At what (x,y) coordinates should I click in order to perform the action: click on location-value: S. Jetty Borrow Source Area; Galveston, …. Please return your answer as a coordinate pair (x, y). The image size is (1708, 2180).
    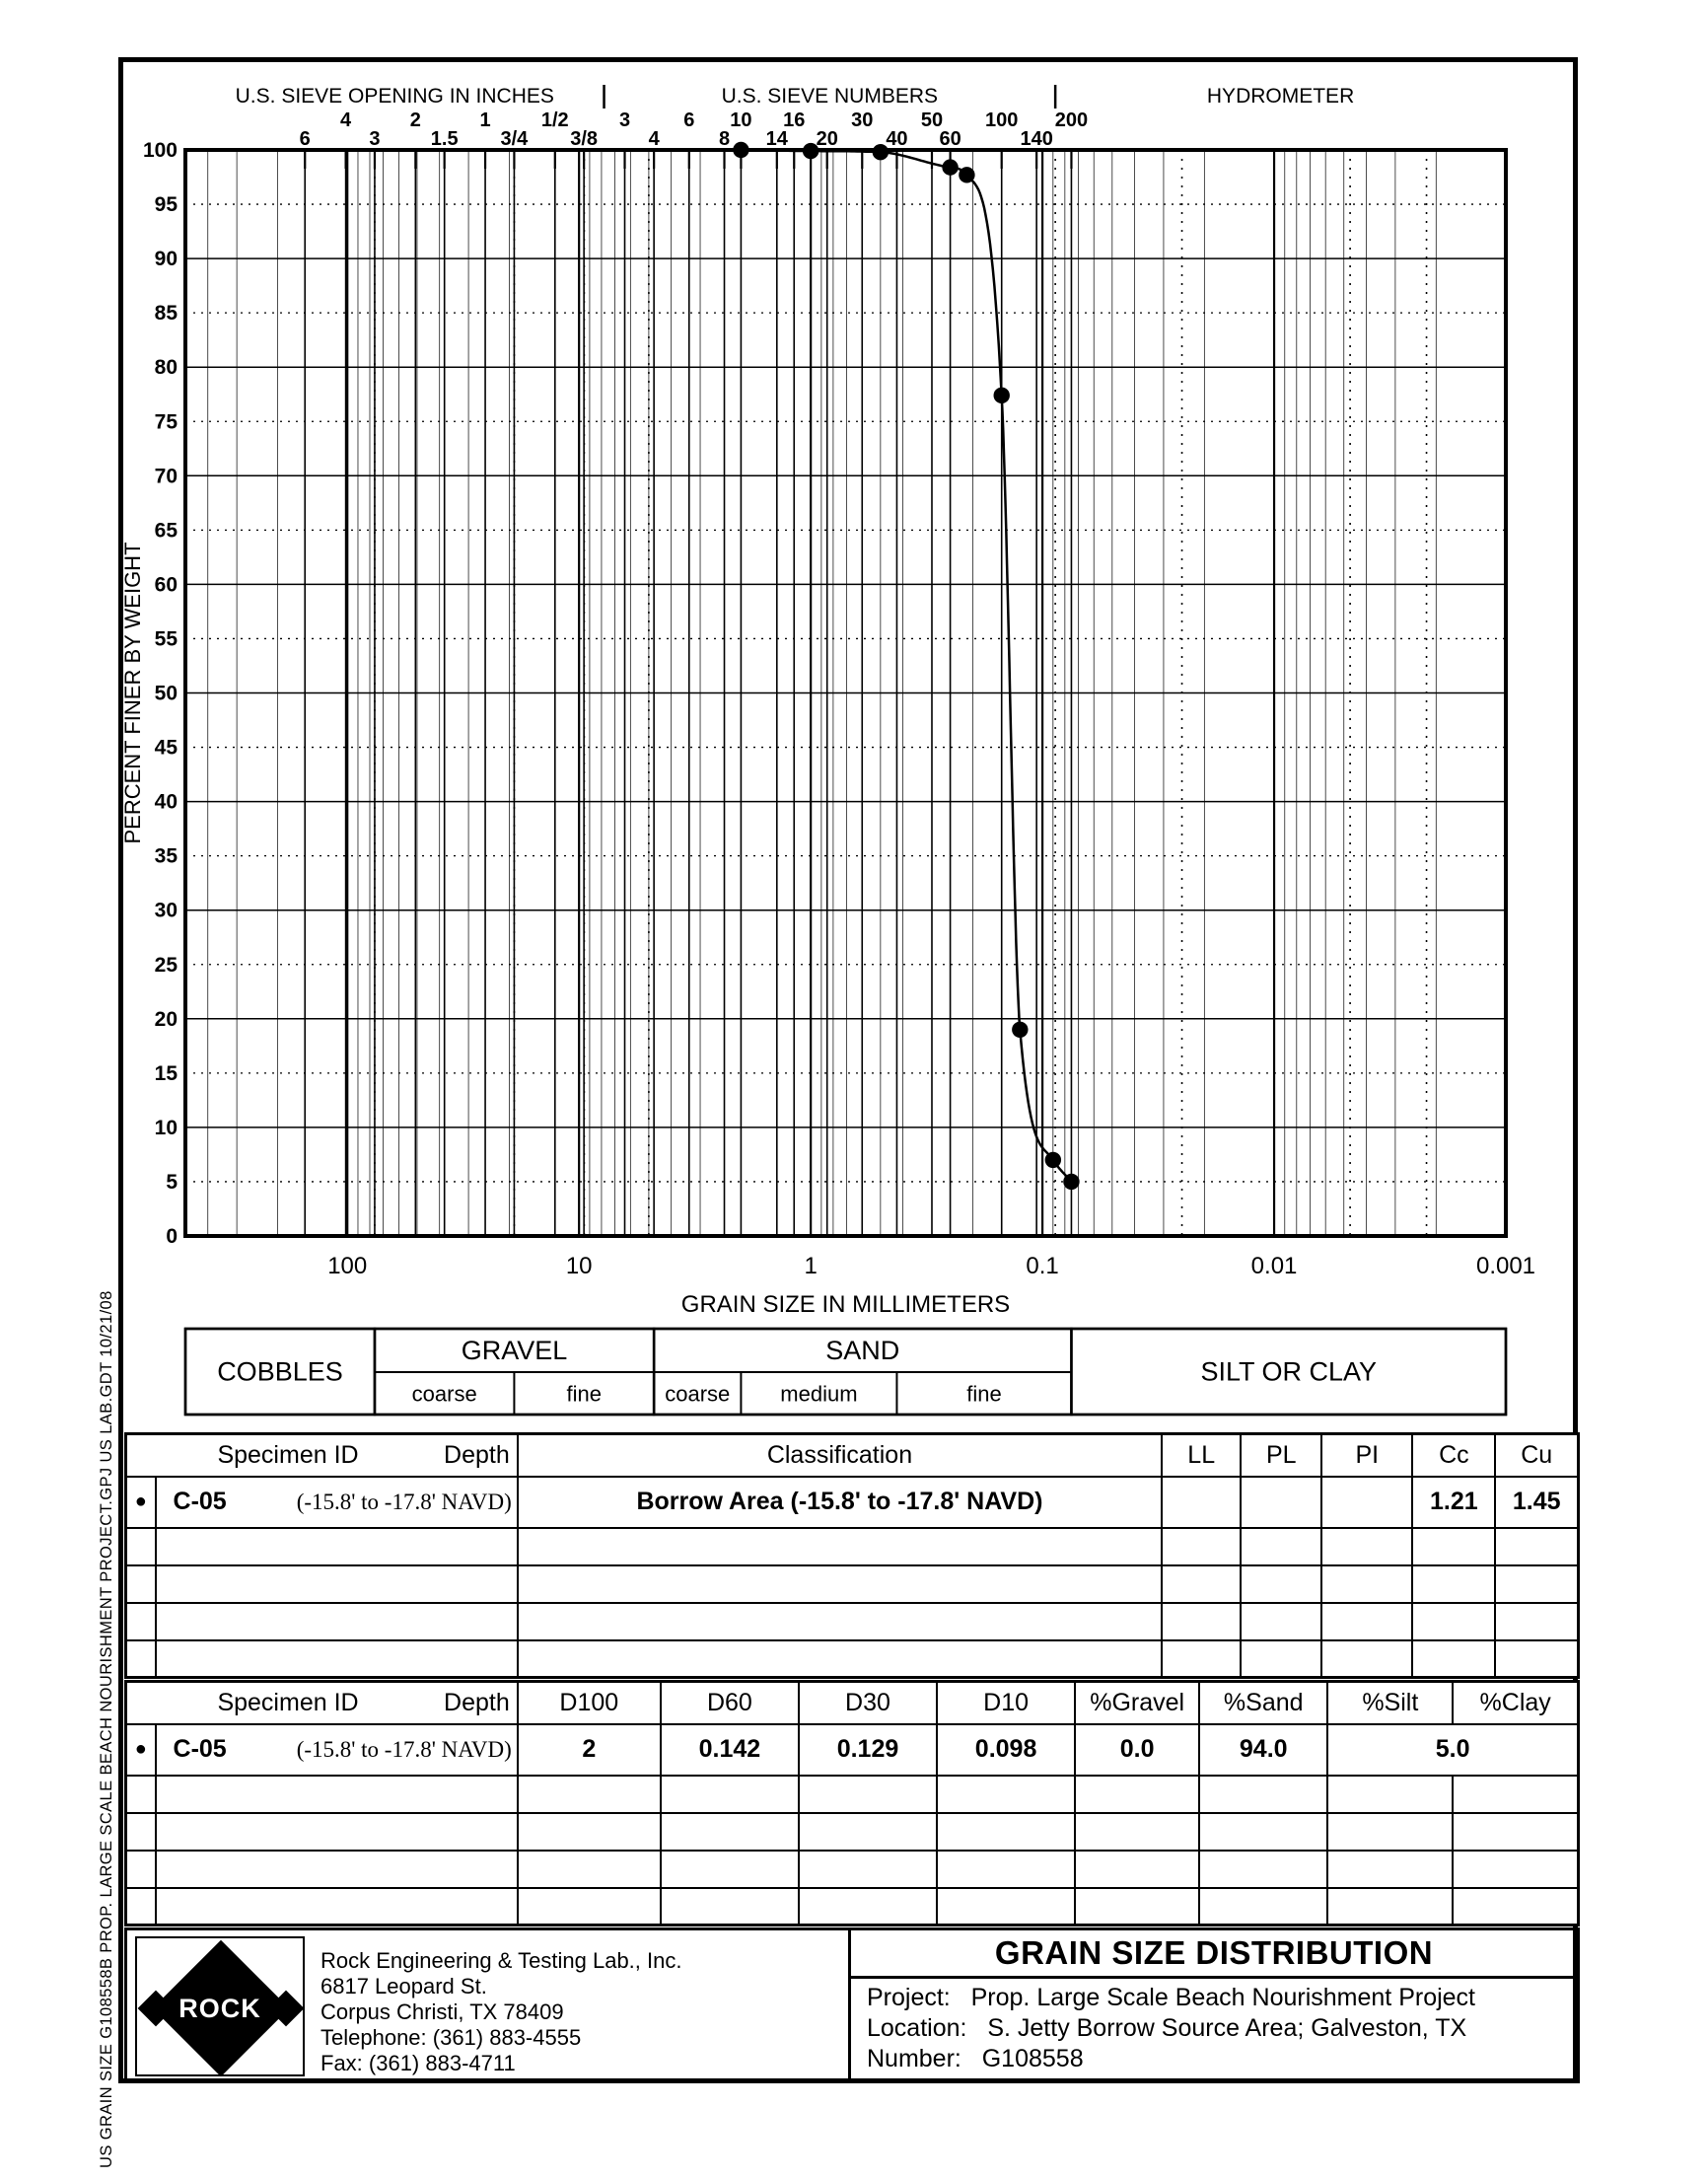
    Looking at the image, I should click on (1227, 2028).